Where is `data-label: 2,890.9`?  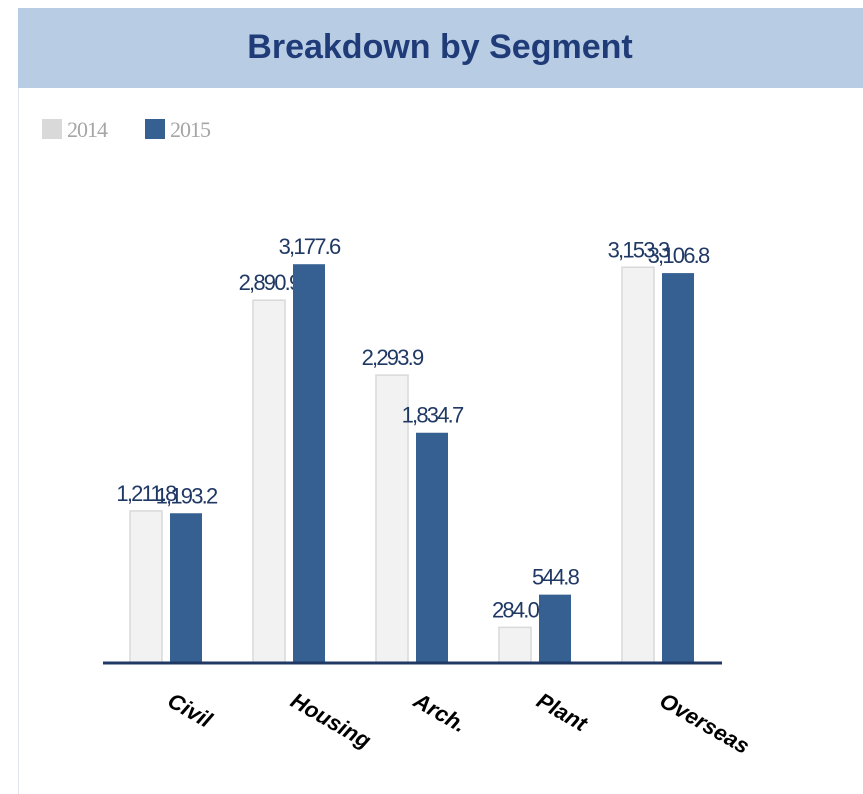
data-label: 2,890.9 is located at coordinates (270, 282).